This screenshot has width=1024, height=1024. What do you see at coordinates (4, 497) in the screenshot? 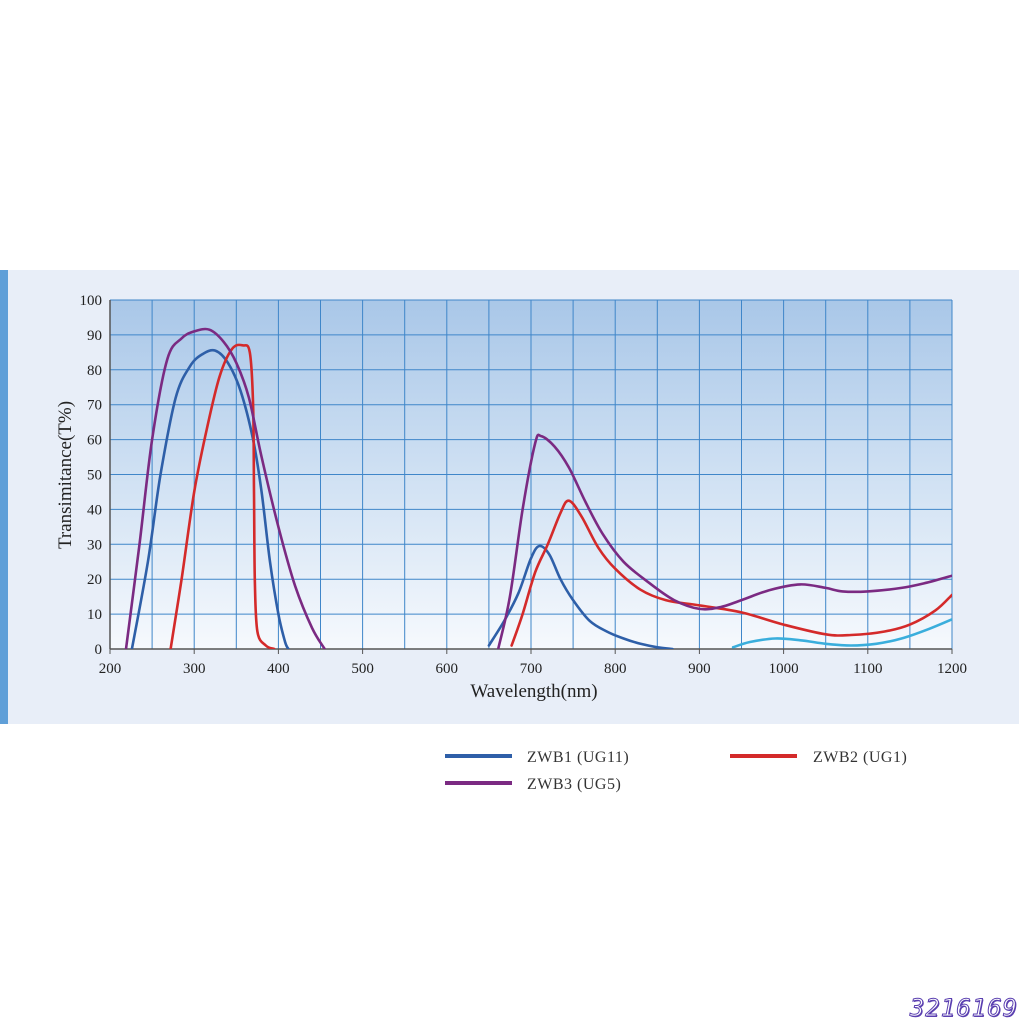
I see `chart-panel-accent-bar` at bounding box center [4, 497].